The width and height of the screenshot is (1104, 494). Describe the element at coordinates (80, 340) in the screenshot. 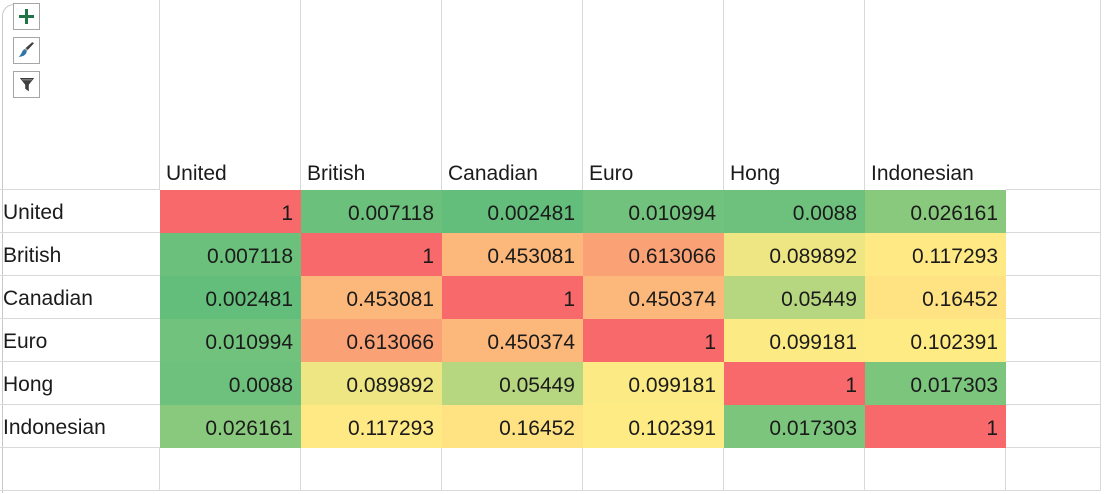

I see `row-label-euro: Euro` at that location.